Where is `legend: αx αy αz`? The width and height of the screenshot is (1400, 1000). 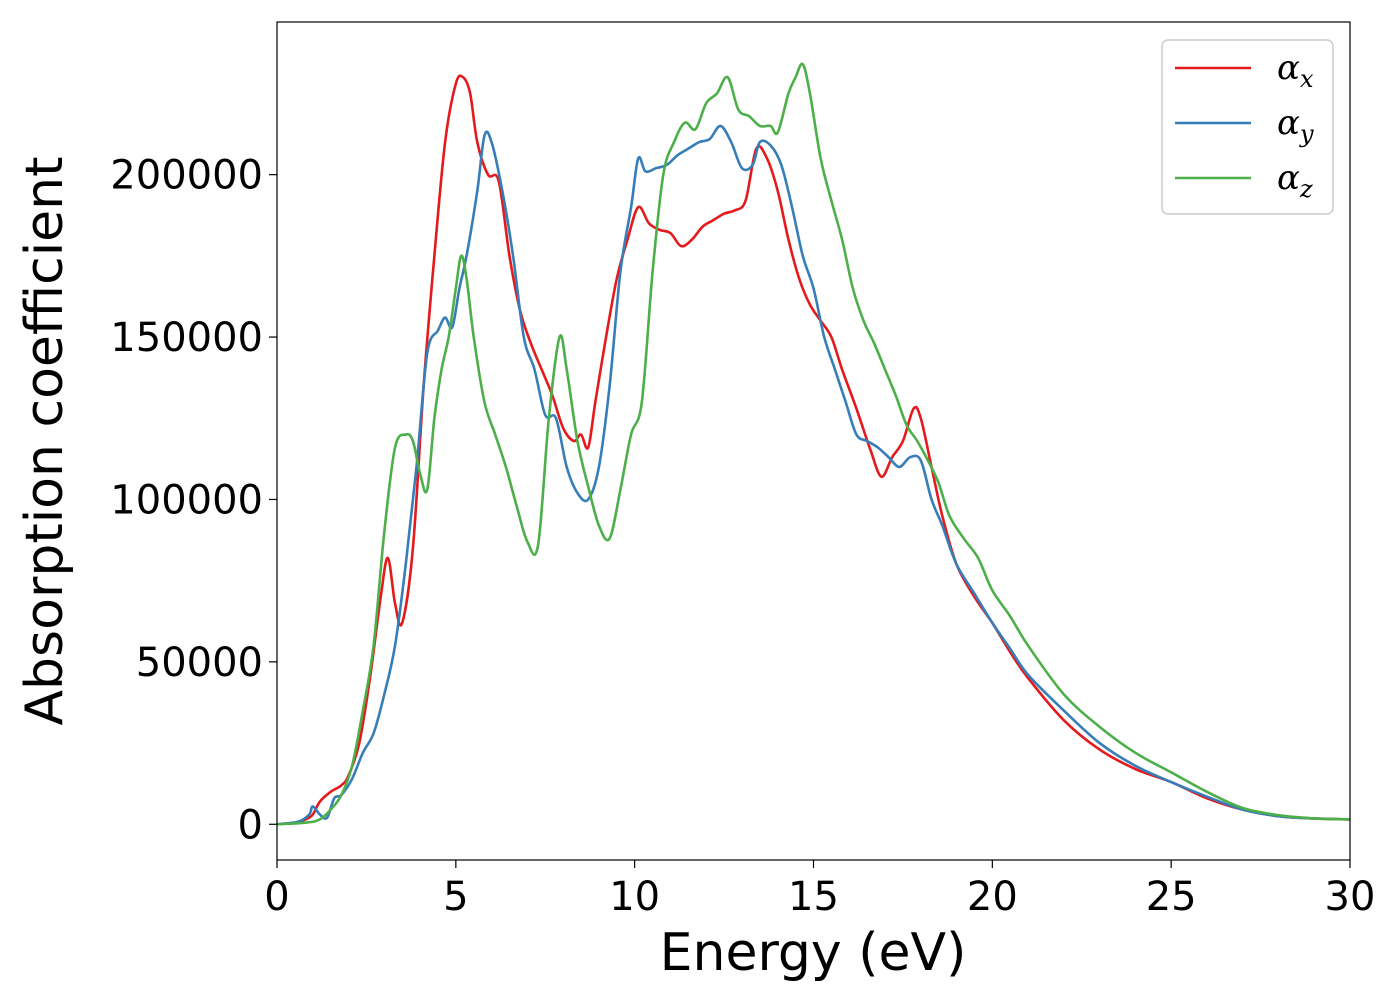 legend: αx αy αz is located at coordinates (1247, 127).